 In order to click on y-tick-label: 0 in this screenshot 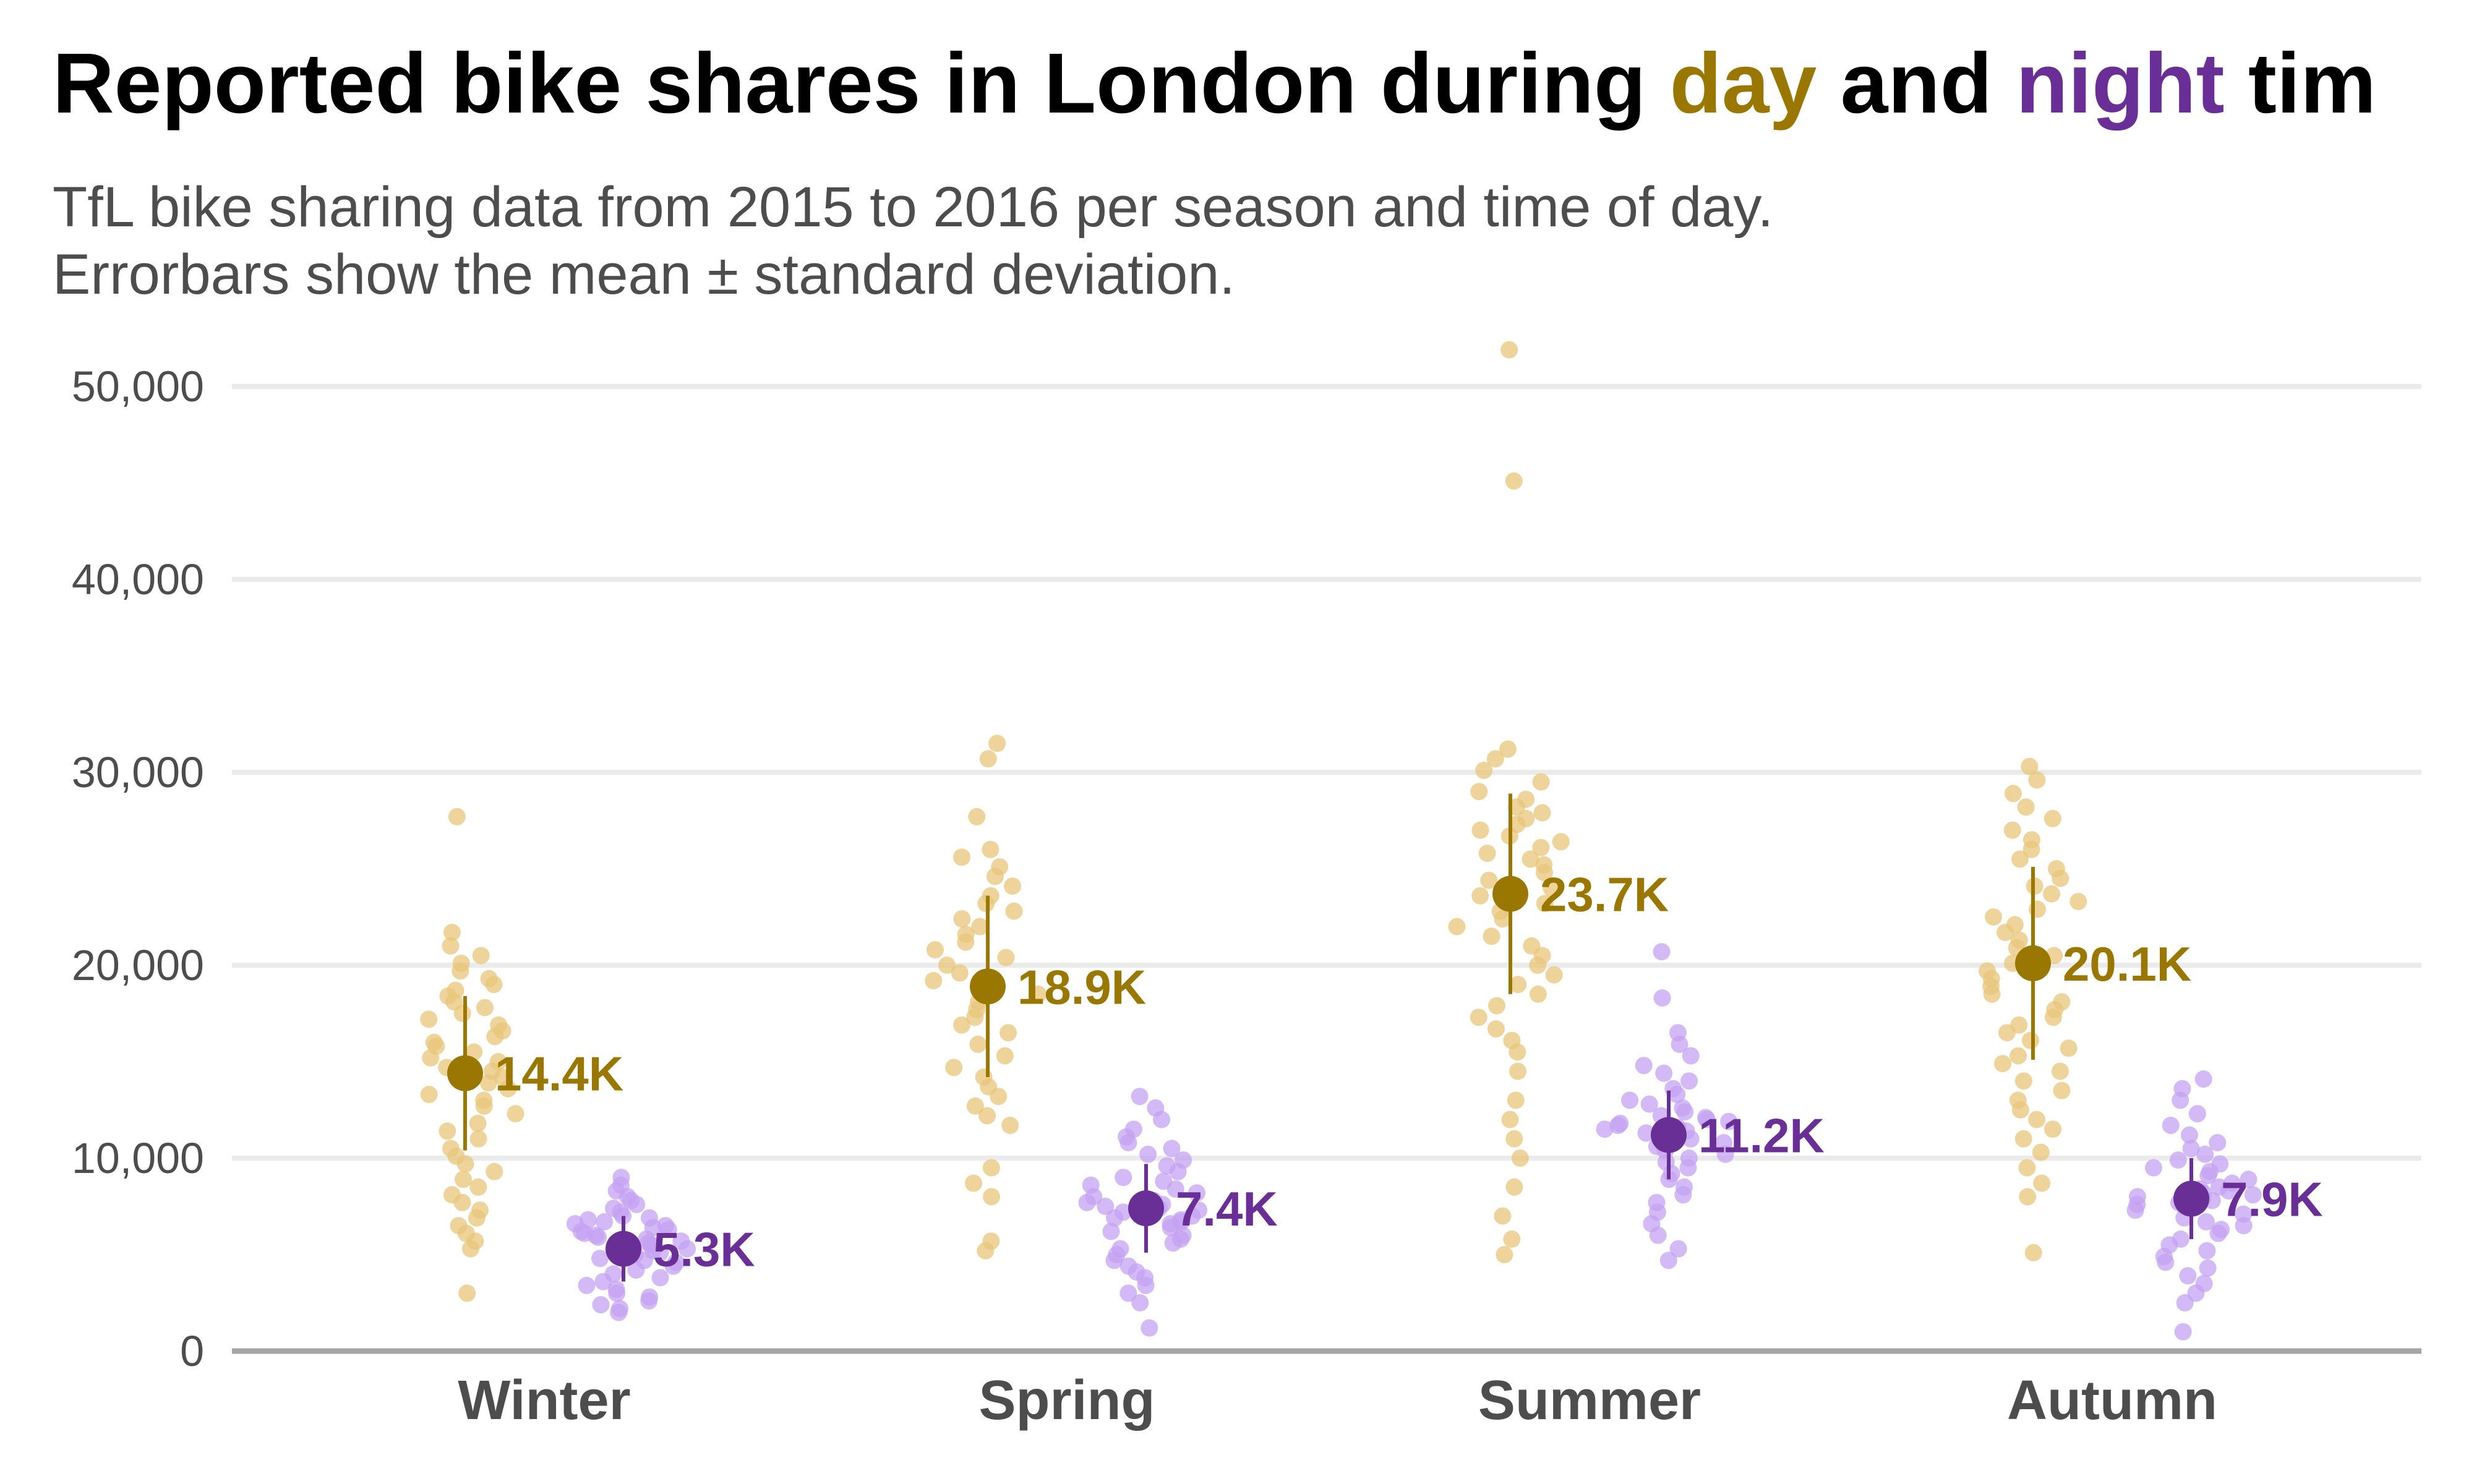, I will do `click(192, 1351)`.